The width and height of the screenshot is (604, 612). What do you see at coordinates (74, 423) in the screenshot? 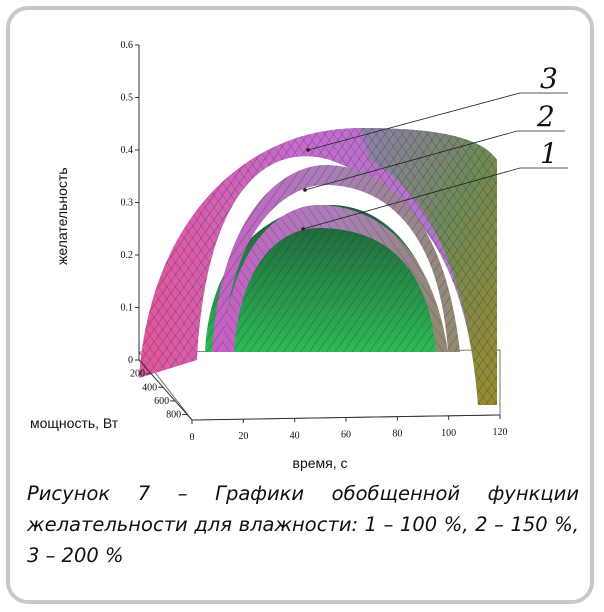
I see `y-axis-title: мощность, Вт` at bounding box center [74, 423].